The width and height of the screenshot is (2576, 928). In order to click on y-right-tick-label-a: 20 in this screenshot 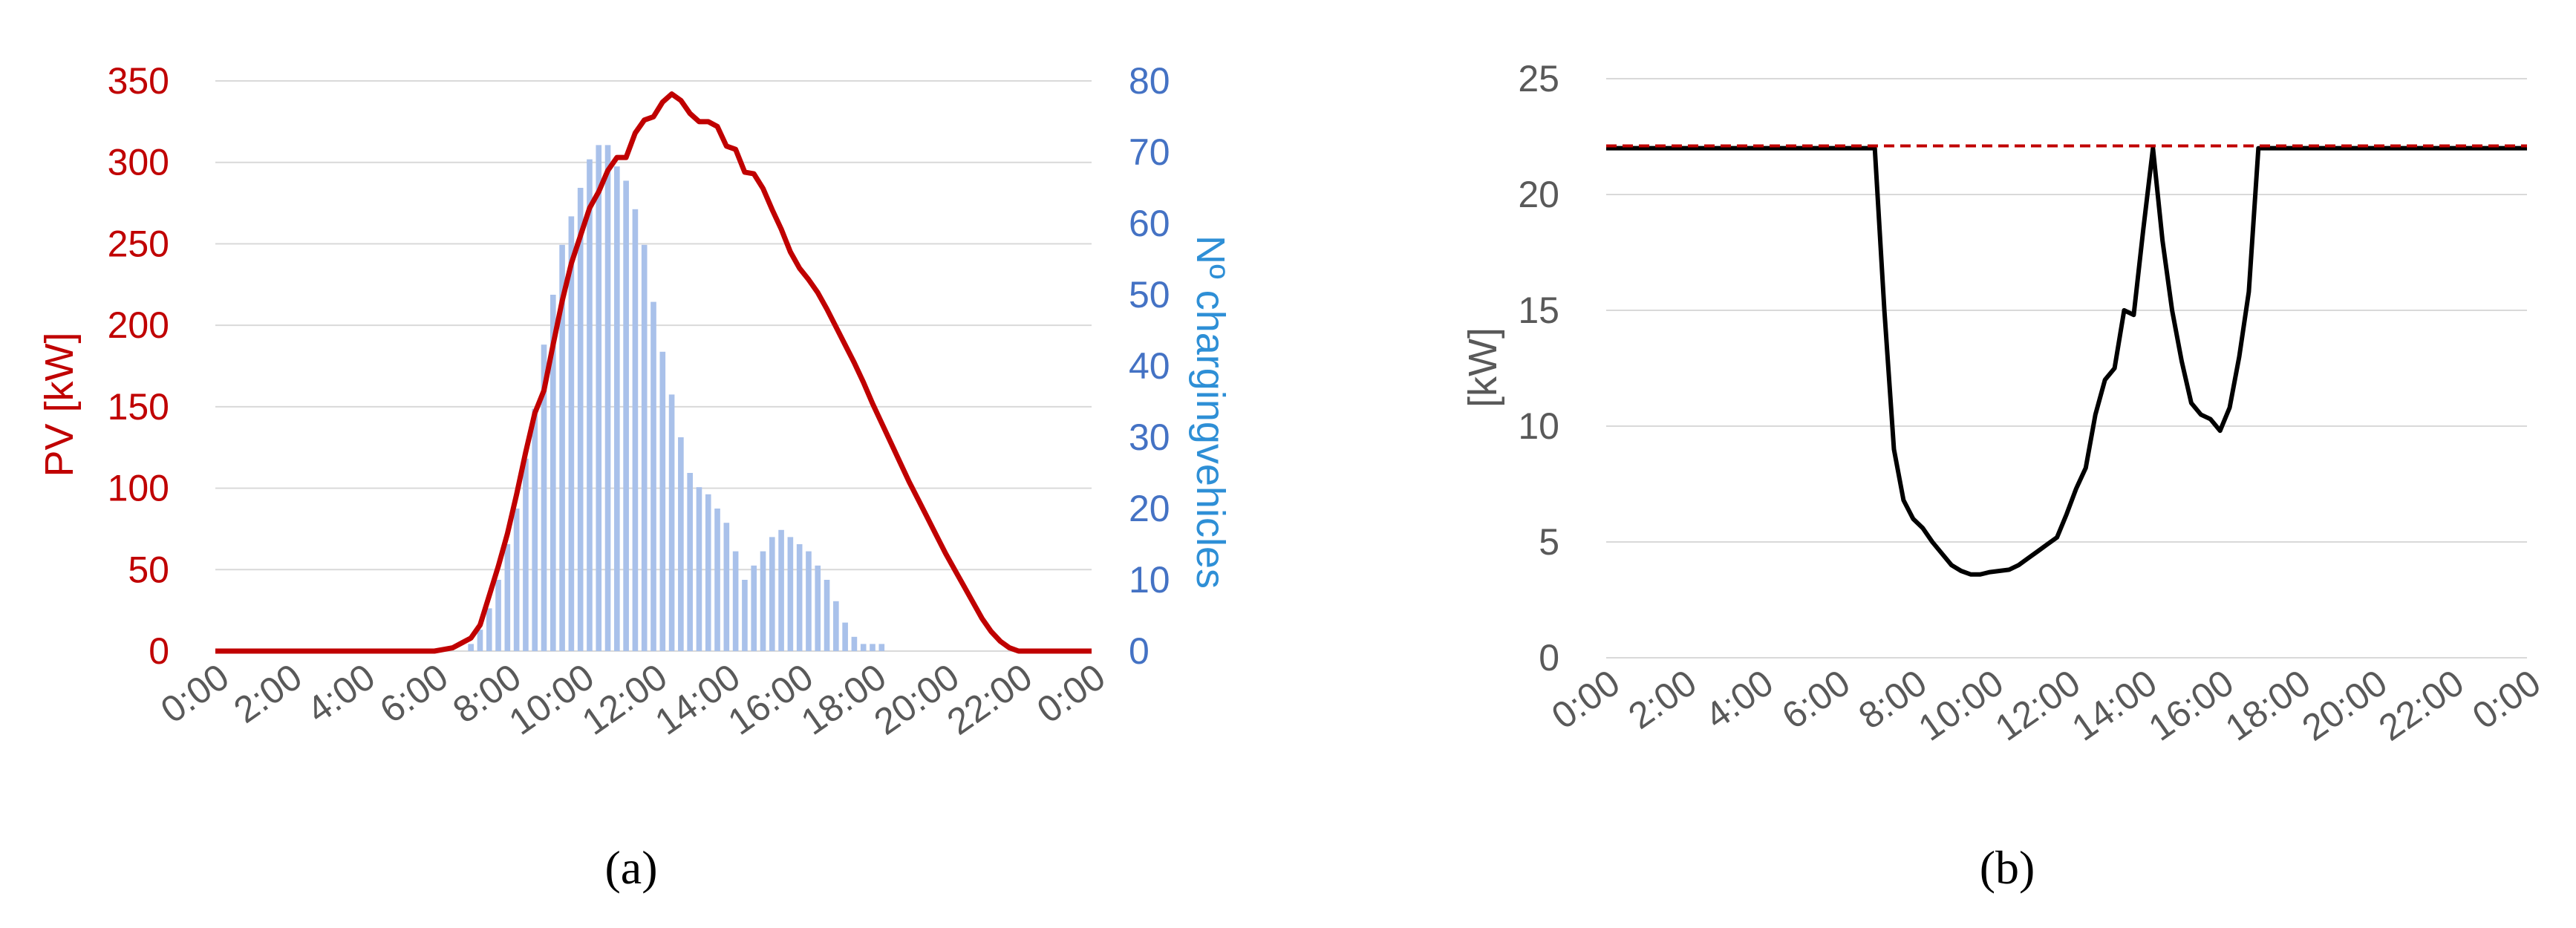, I will do `click(1149, 508)`.